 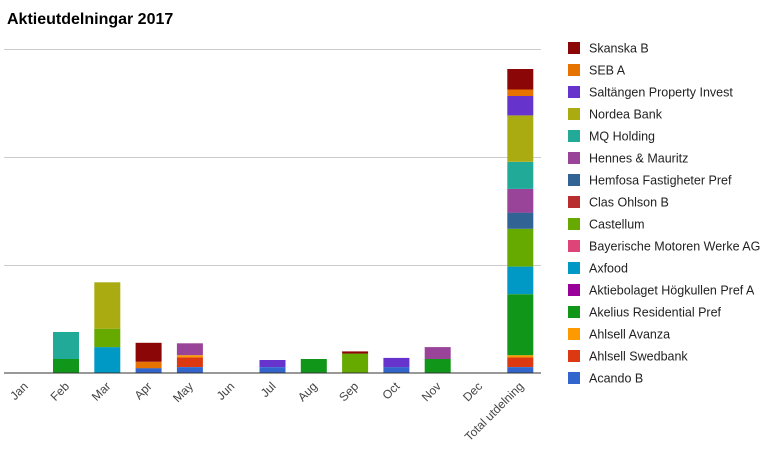 I want to click on legend-label: Nordea Bank, so click(x=626, y=115).